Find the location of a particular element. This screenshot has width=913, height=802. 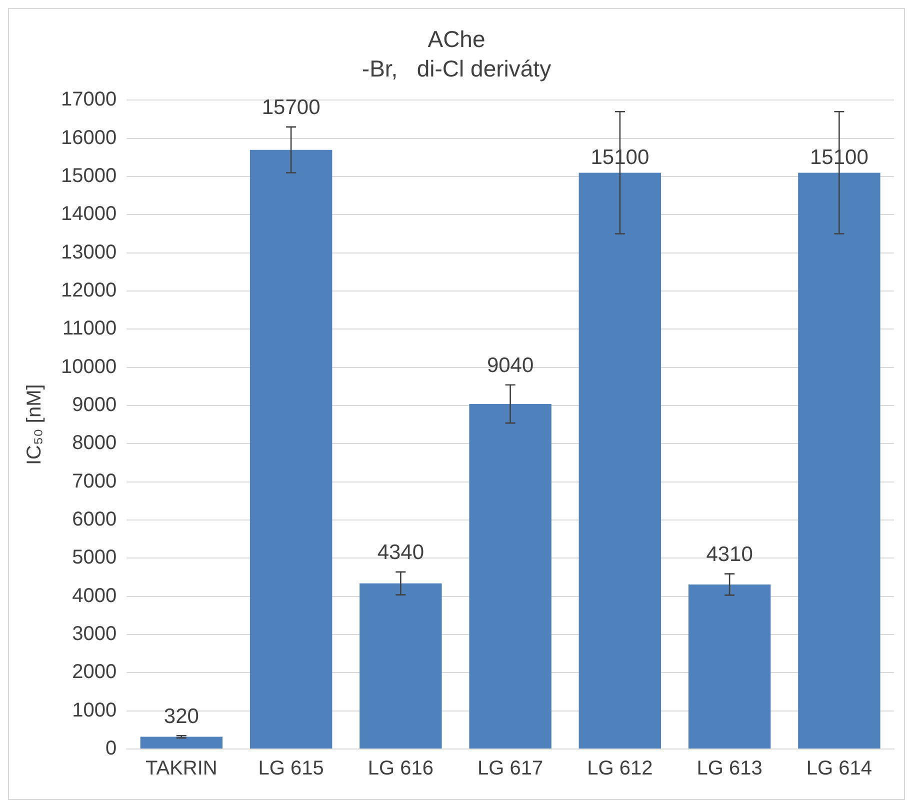

x-tick-label: LG 616 is located at coordinates (401, 769).